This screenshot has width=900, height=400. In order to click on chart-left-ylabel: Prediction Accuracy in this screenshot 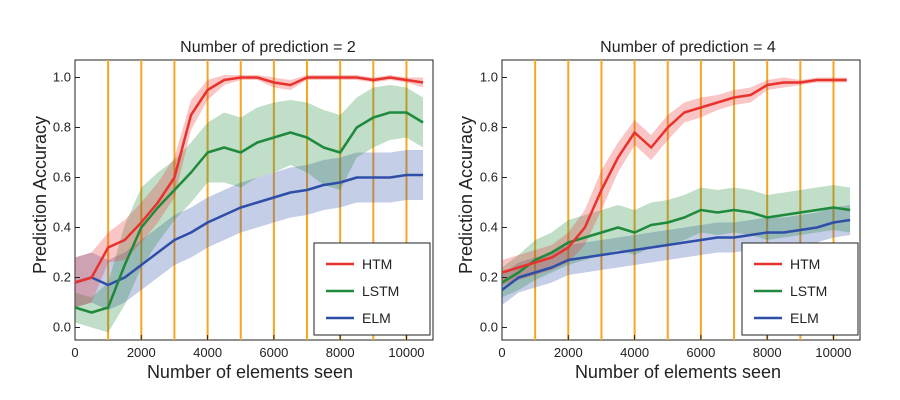, I will do `click(40, 195)`.